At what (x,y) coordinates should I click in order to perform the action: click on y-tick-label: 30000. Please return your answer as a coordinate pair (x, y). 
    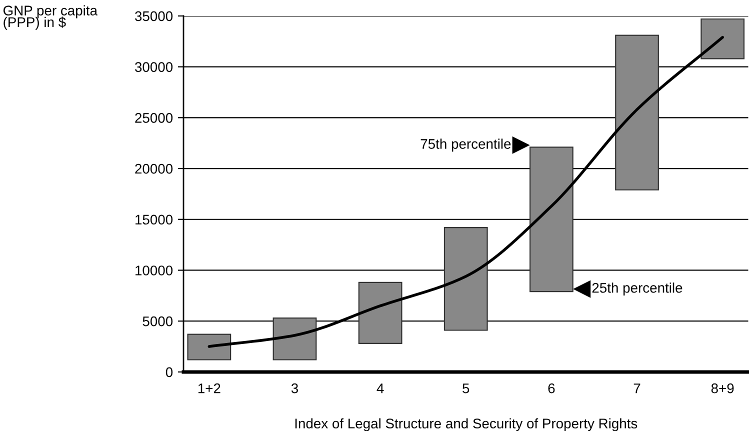
    Looking at the image, I should click on (154, 67).